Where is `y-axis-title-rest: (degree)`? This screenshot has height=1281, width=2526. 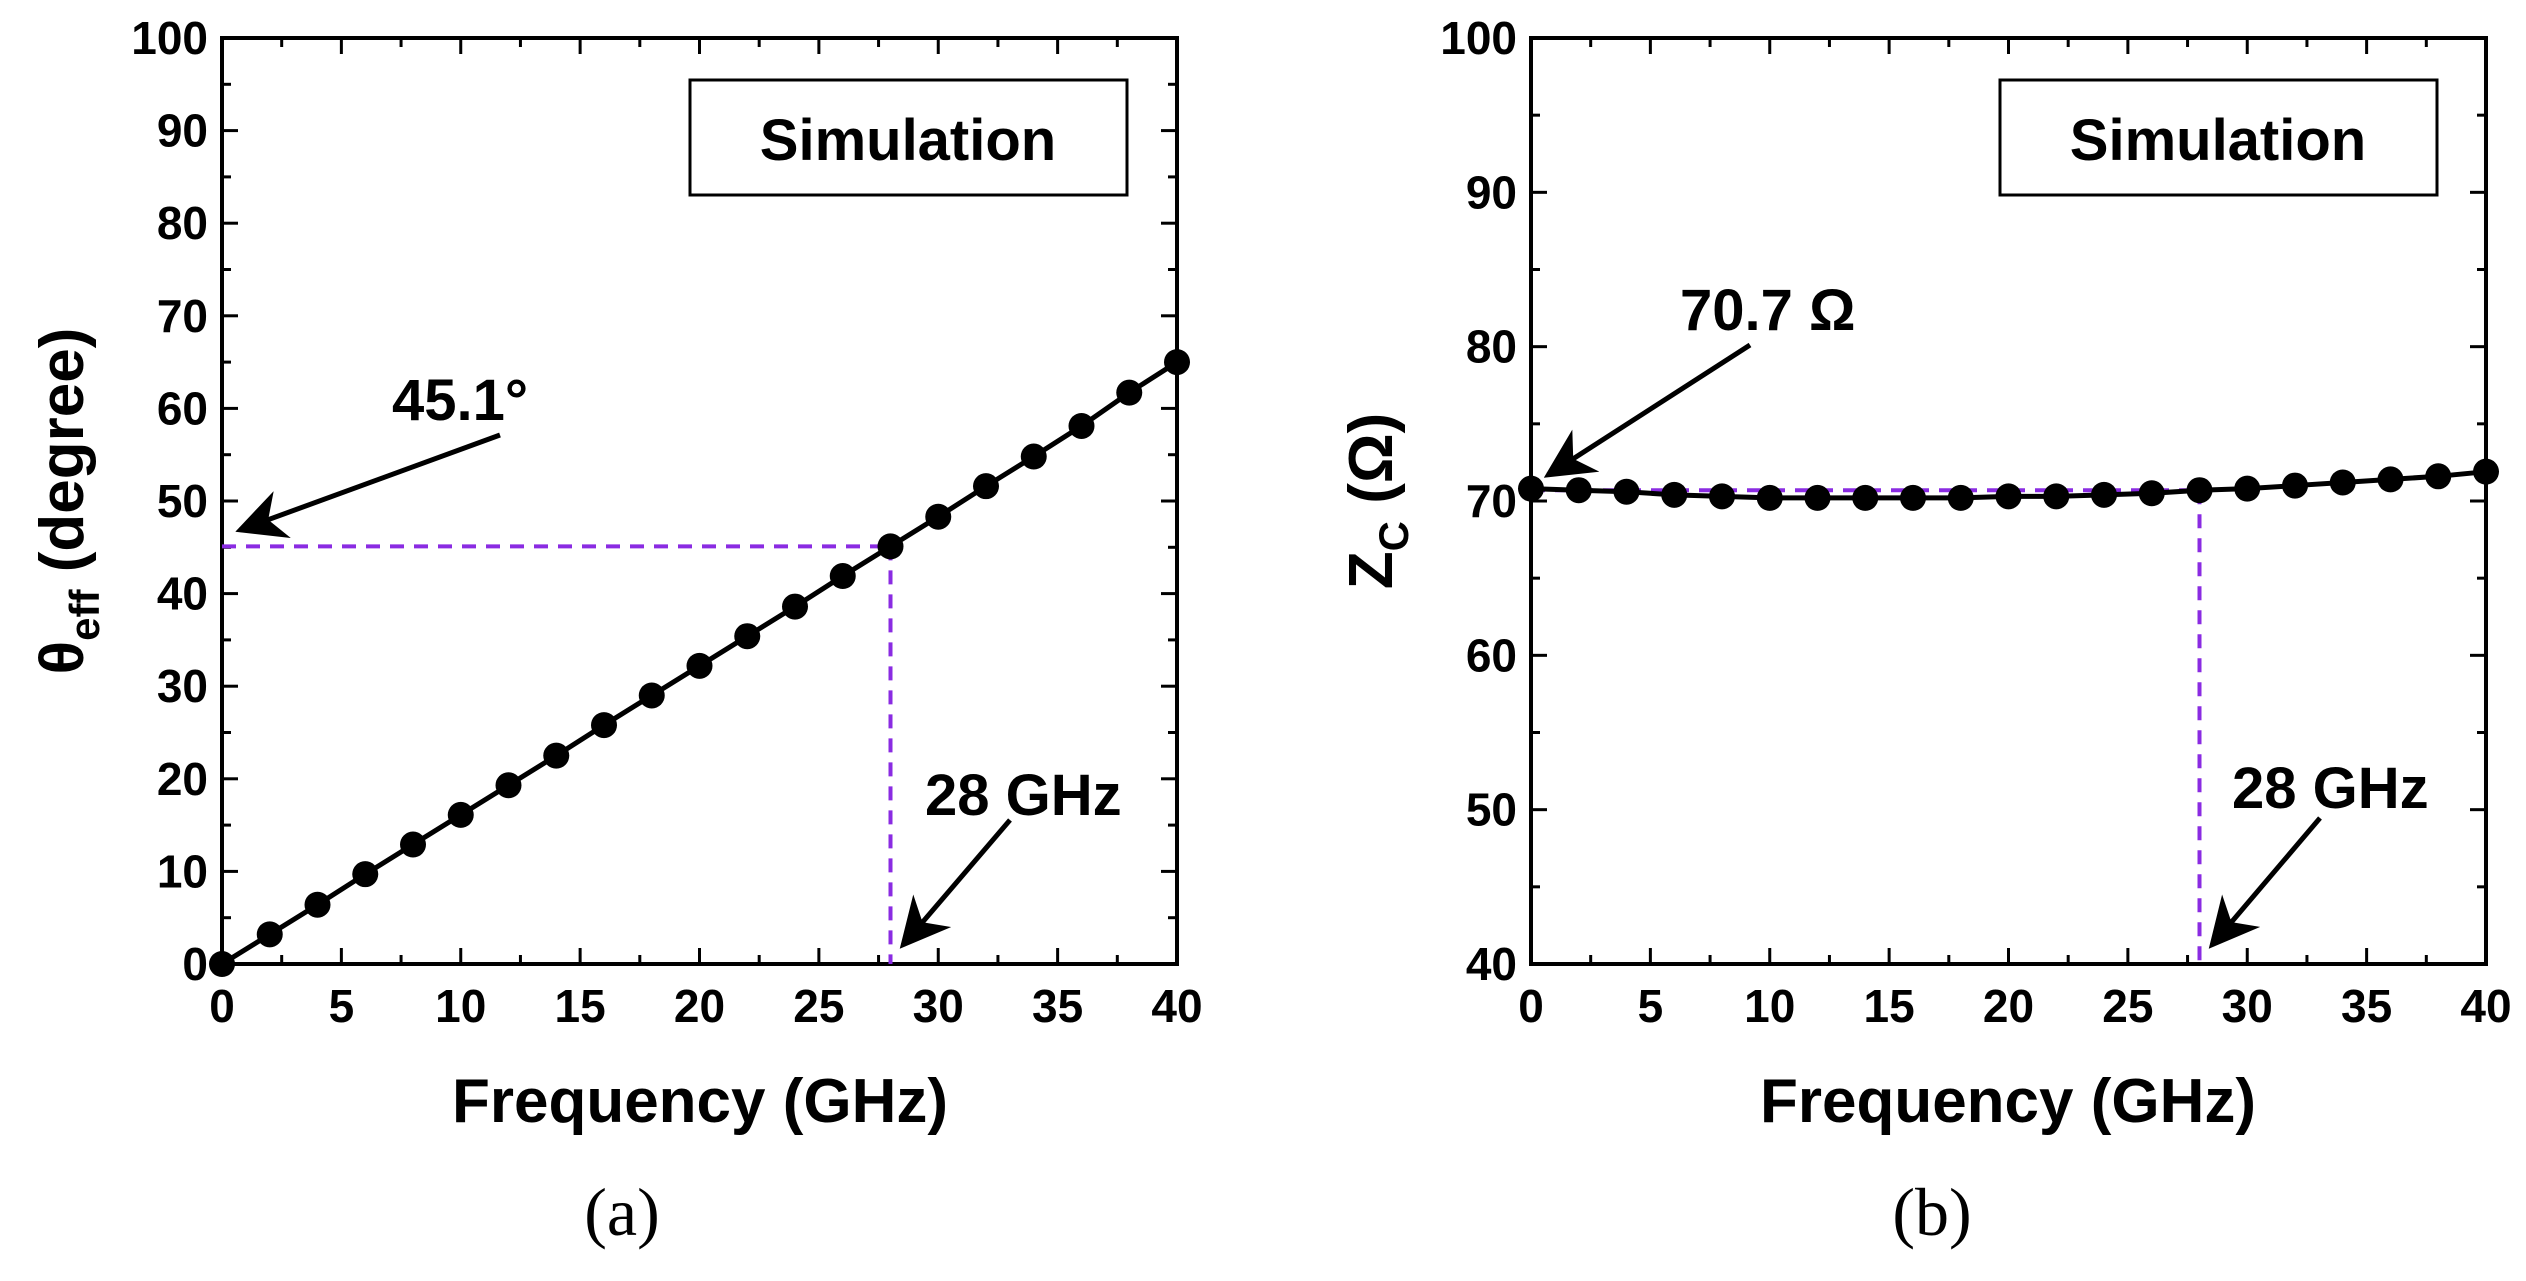 y-axis-title-rest: (degree) is located at coordinates (62, 459).